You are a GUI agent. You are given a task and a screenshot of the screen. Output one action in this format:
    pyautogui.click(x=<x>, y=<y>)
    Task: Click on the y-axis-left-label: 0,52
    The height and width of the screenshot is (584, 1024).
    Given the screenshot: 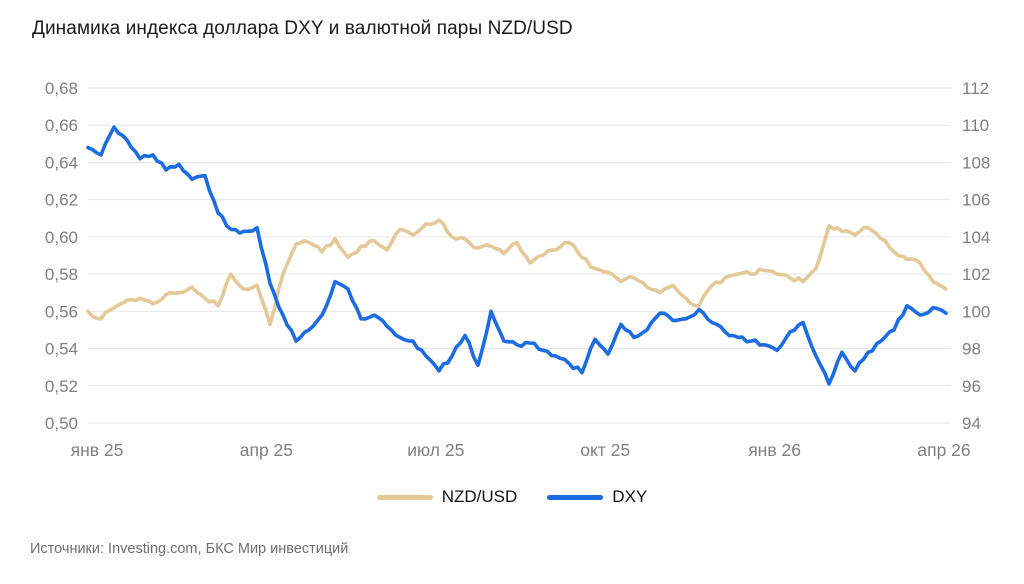 What is the action you would take?
    pyautogui.click(x=61, y=386)
    